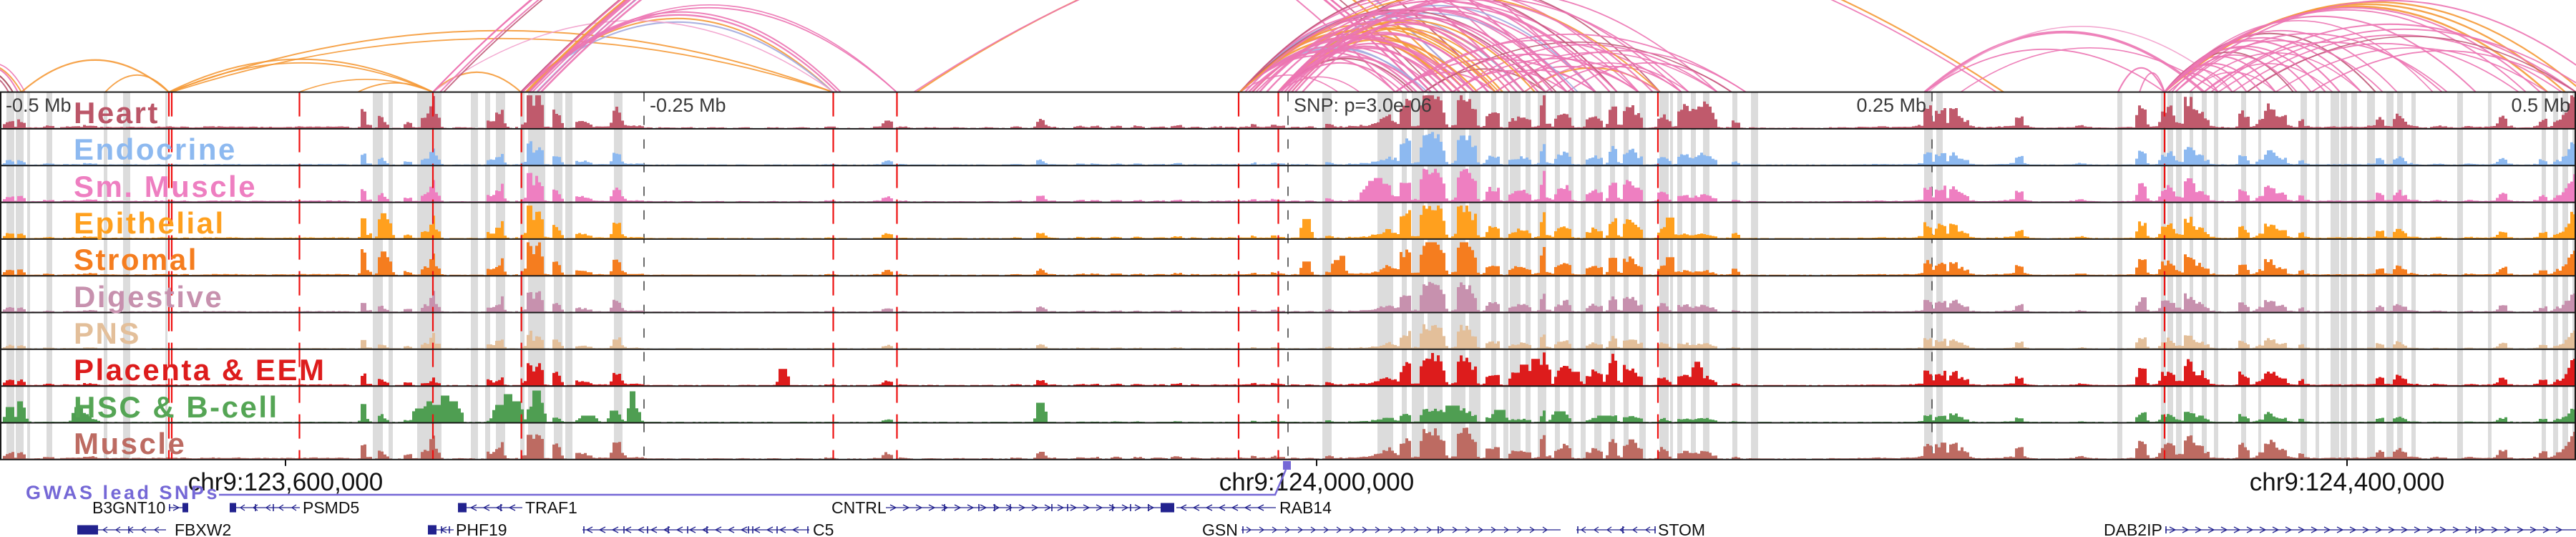 This screenshot has height=537, width=2576. I want to click on svg-text: PHF19, so click(481, 529).